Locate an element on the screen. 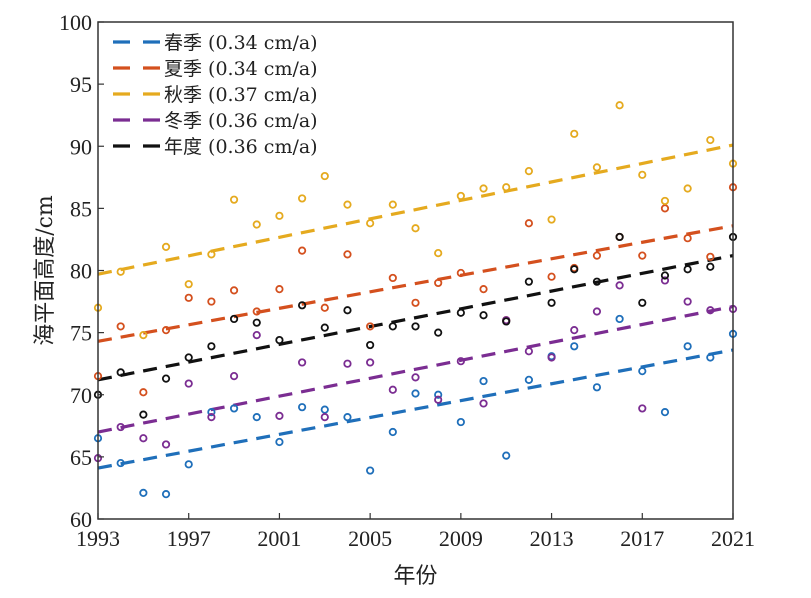 The width and height of the screenshot is (811, 598). legend-label: 秋季 (0.37 cm/a) is located at coordinates (241, 95).